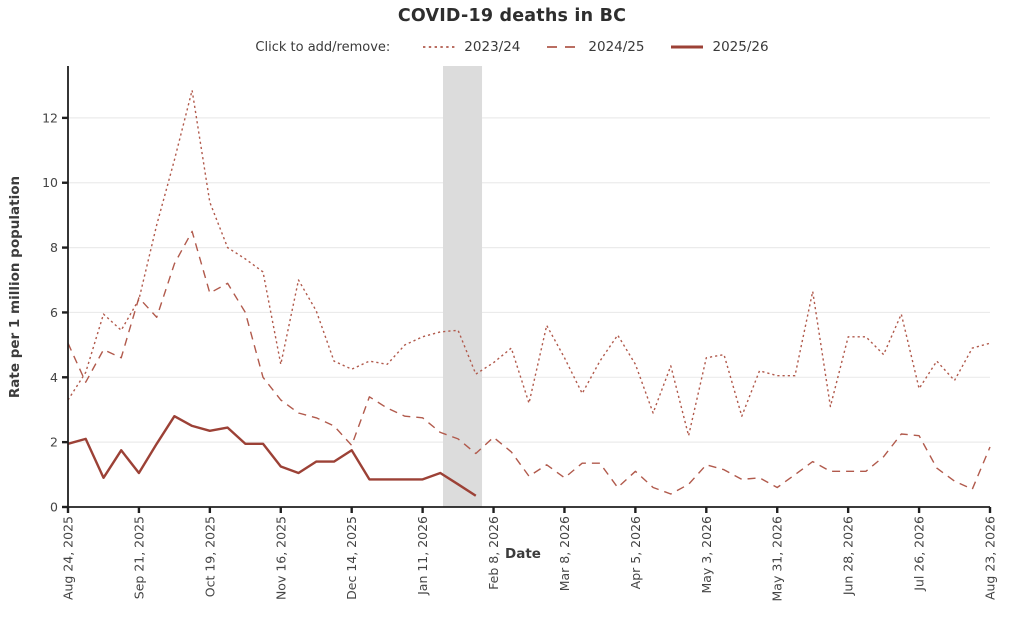 This screenshot has height=627, width=1024. Describe the element at coordinates (563, 47) in the screenshot. I see `legend-line-sample-dashed` at that location.